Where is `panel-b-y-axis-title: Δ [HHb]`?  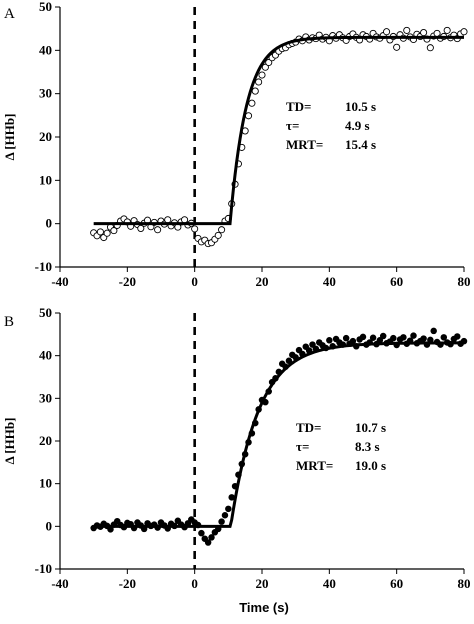 panel-b-y-axis-title: Δ [HHb] is located at coordinates (9, 441).